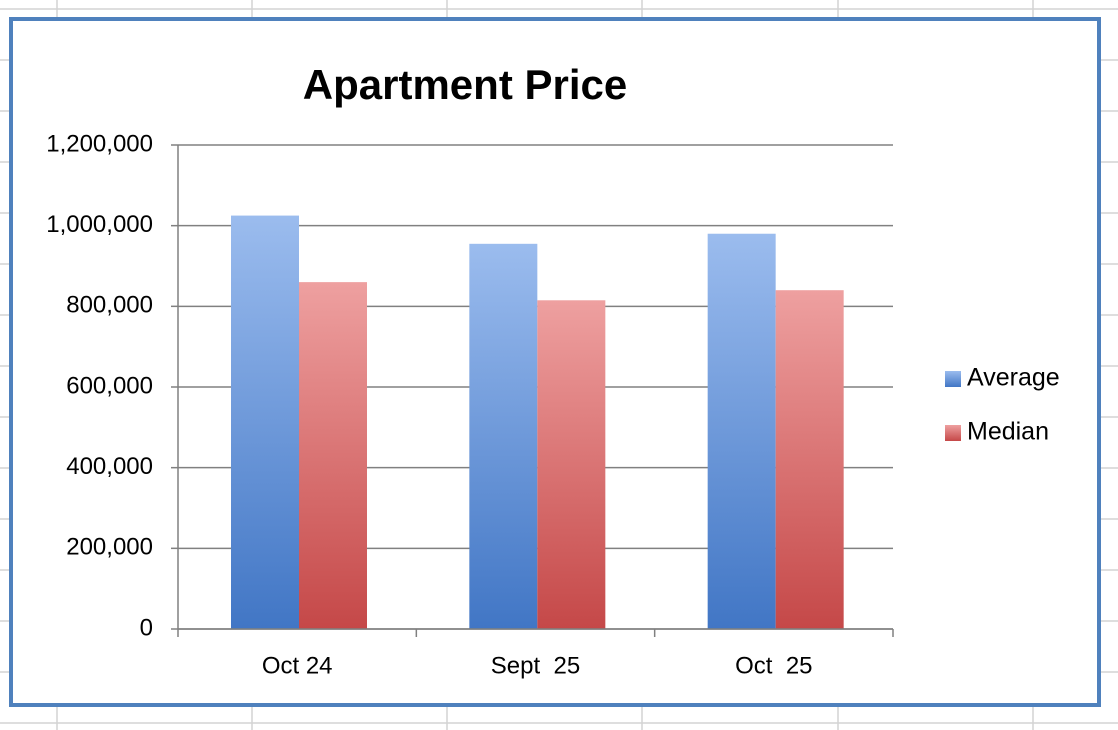 Image resolution: width=1118 pixels, height=730 pixels. What do you see at coordinates (1013, 378) in the screenshot?
I see `legend-label: Average` at bounding box center [1013, 378].